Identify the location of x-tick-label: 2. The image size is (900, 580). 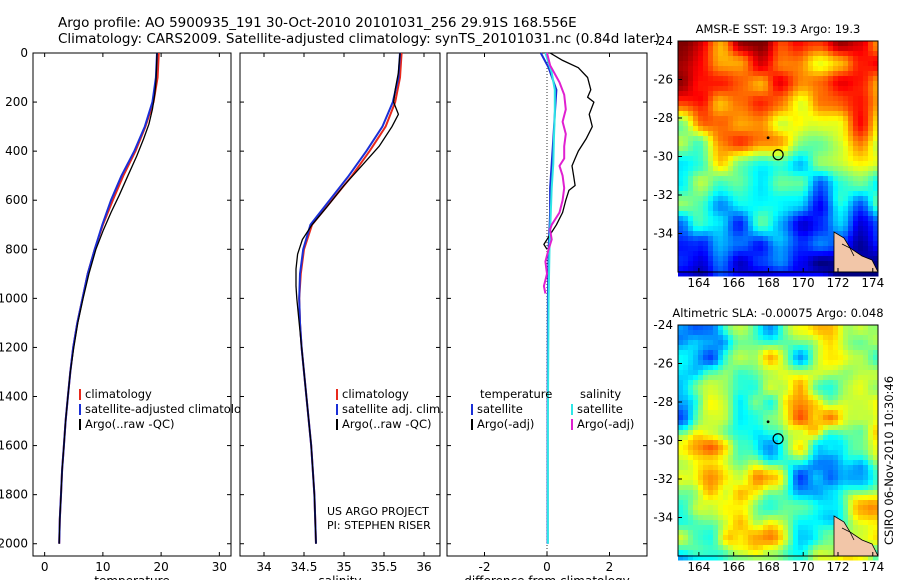
(610, 567).